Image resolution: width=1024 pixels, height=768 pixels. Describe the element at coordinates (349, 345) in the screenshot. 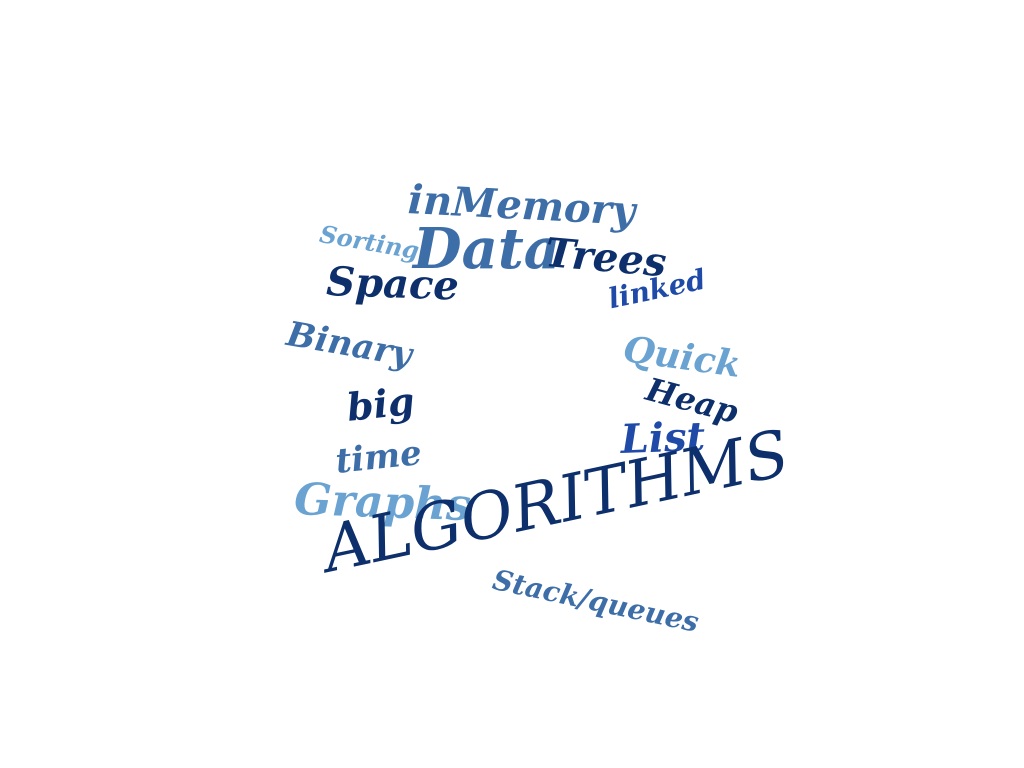

I see `word-binary: Binary` at that location.